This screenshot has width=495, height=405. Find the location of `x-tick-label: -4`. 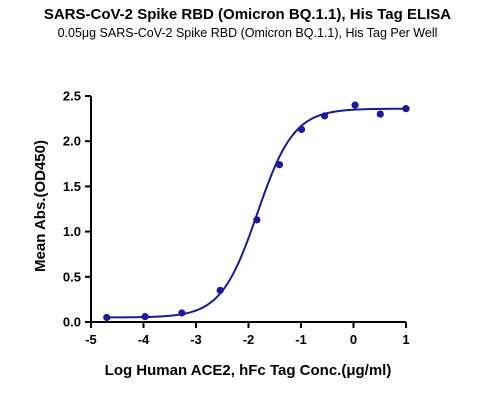

x-tick-label: -4 is located at coordinates (144, 339).